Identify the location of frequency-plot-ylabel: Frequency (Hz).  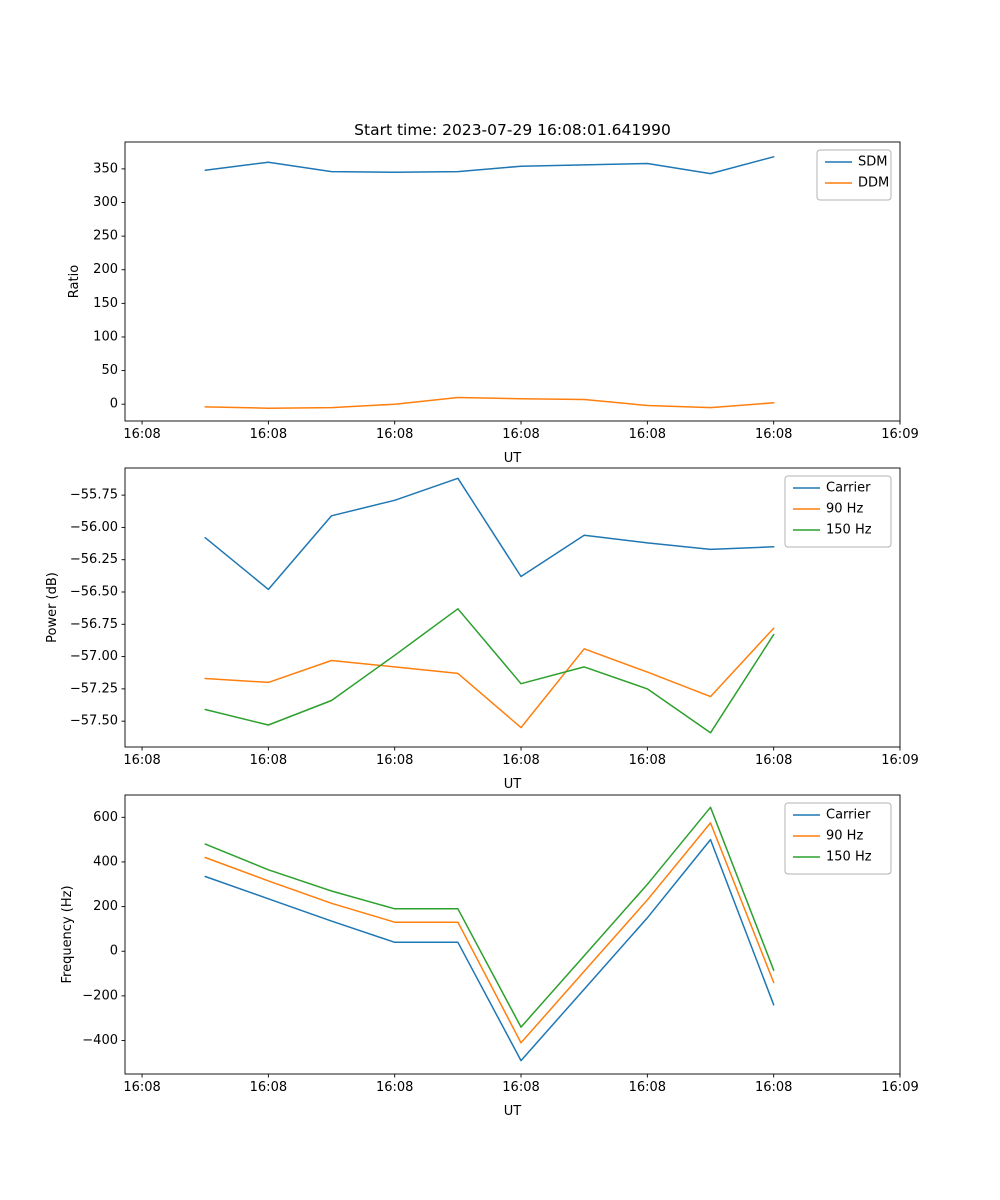
(67, 934).